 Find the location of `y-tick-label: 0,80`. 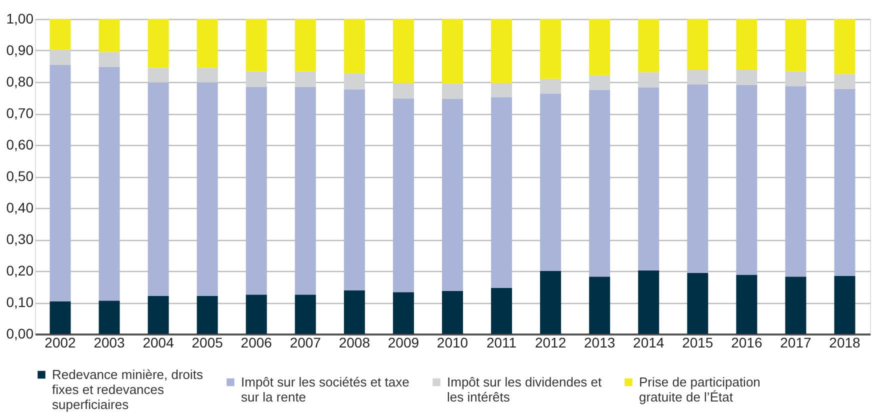

y-tick-label: 0,80 is located at coordinates (20, 82).